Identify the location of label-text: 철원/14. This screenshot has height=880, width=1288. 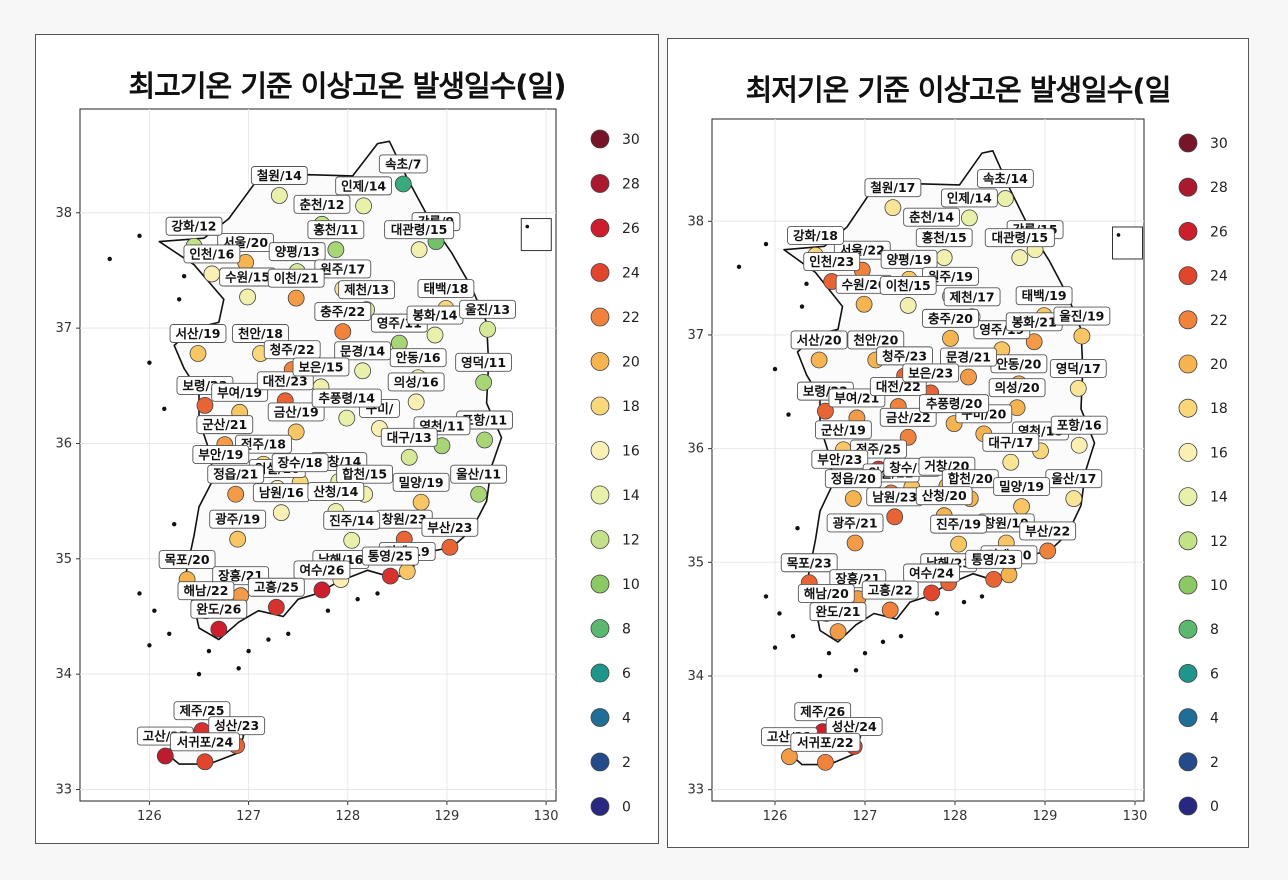
(279, 175).